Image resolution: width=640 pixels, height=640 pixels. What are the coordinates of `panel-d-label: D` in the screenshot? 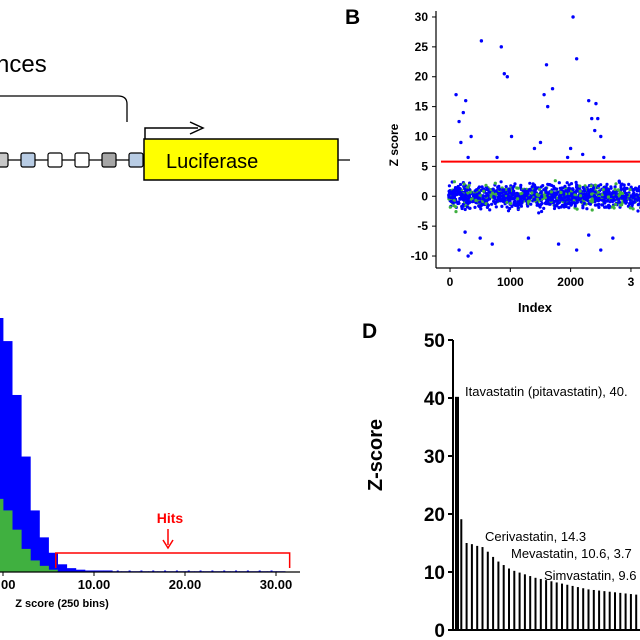 It's located at (369, 331).